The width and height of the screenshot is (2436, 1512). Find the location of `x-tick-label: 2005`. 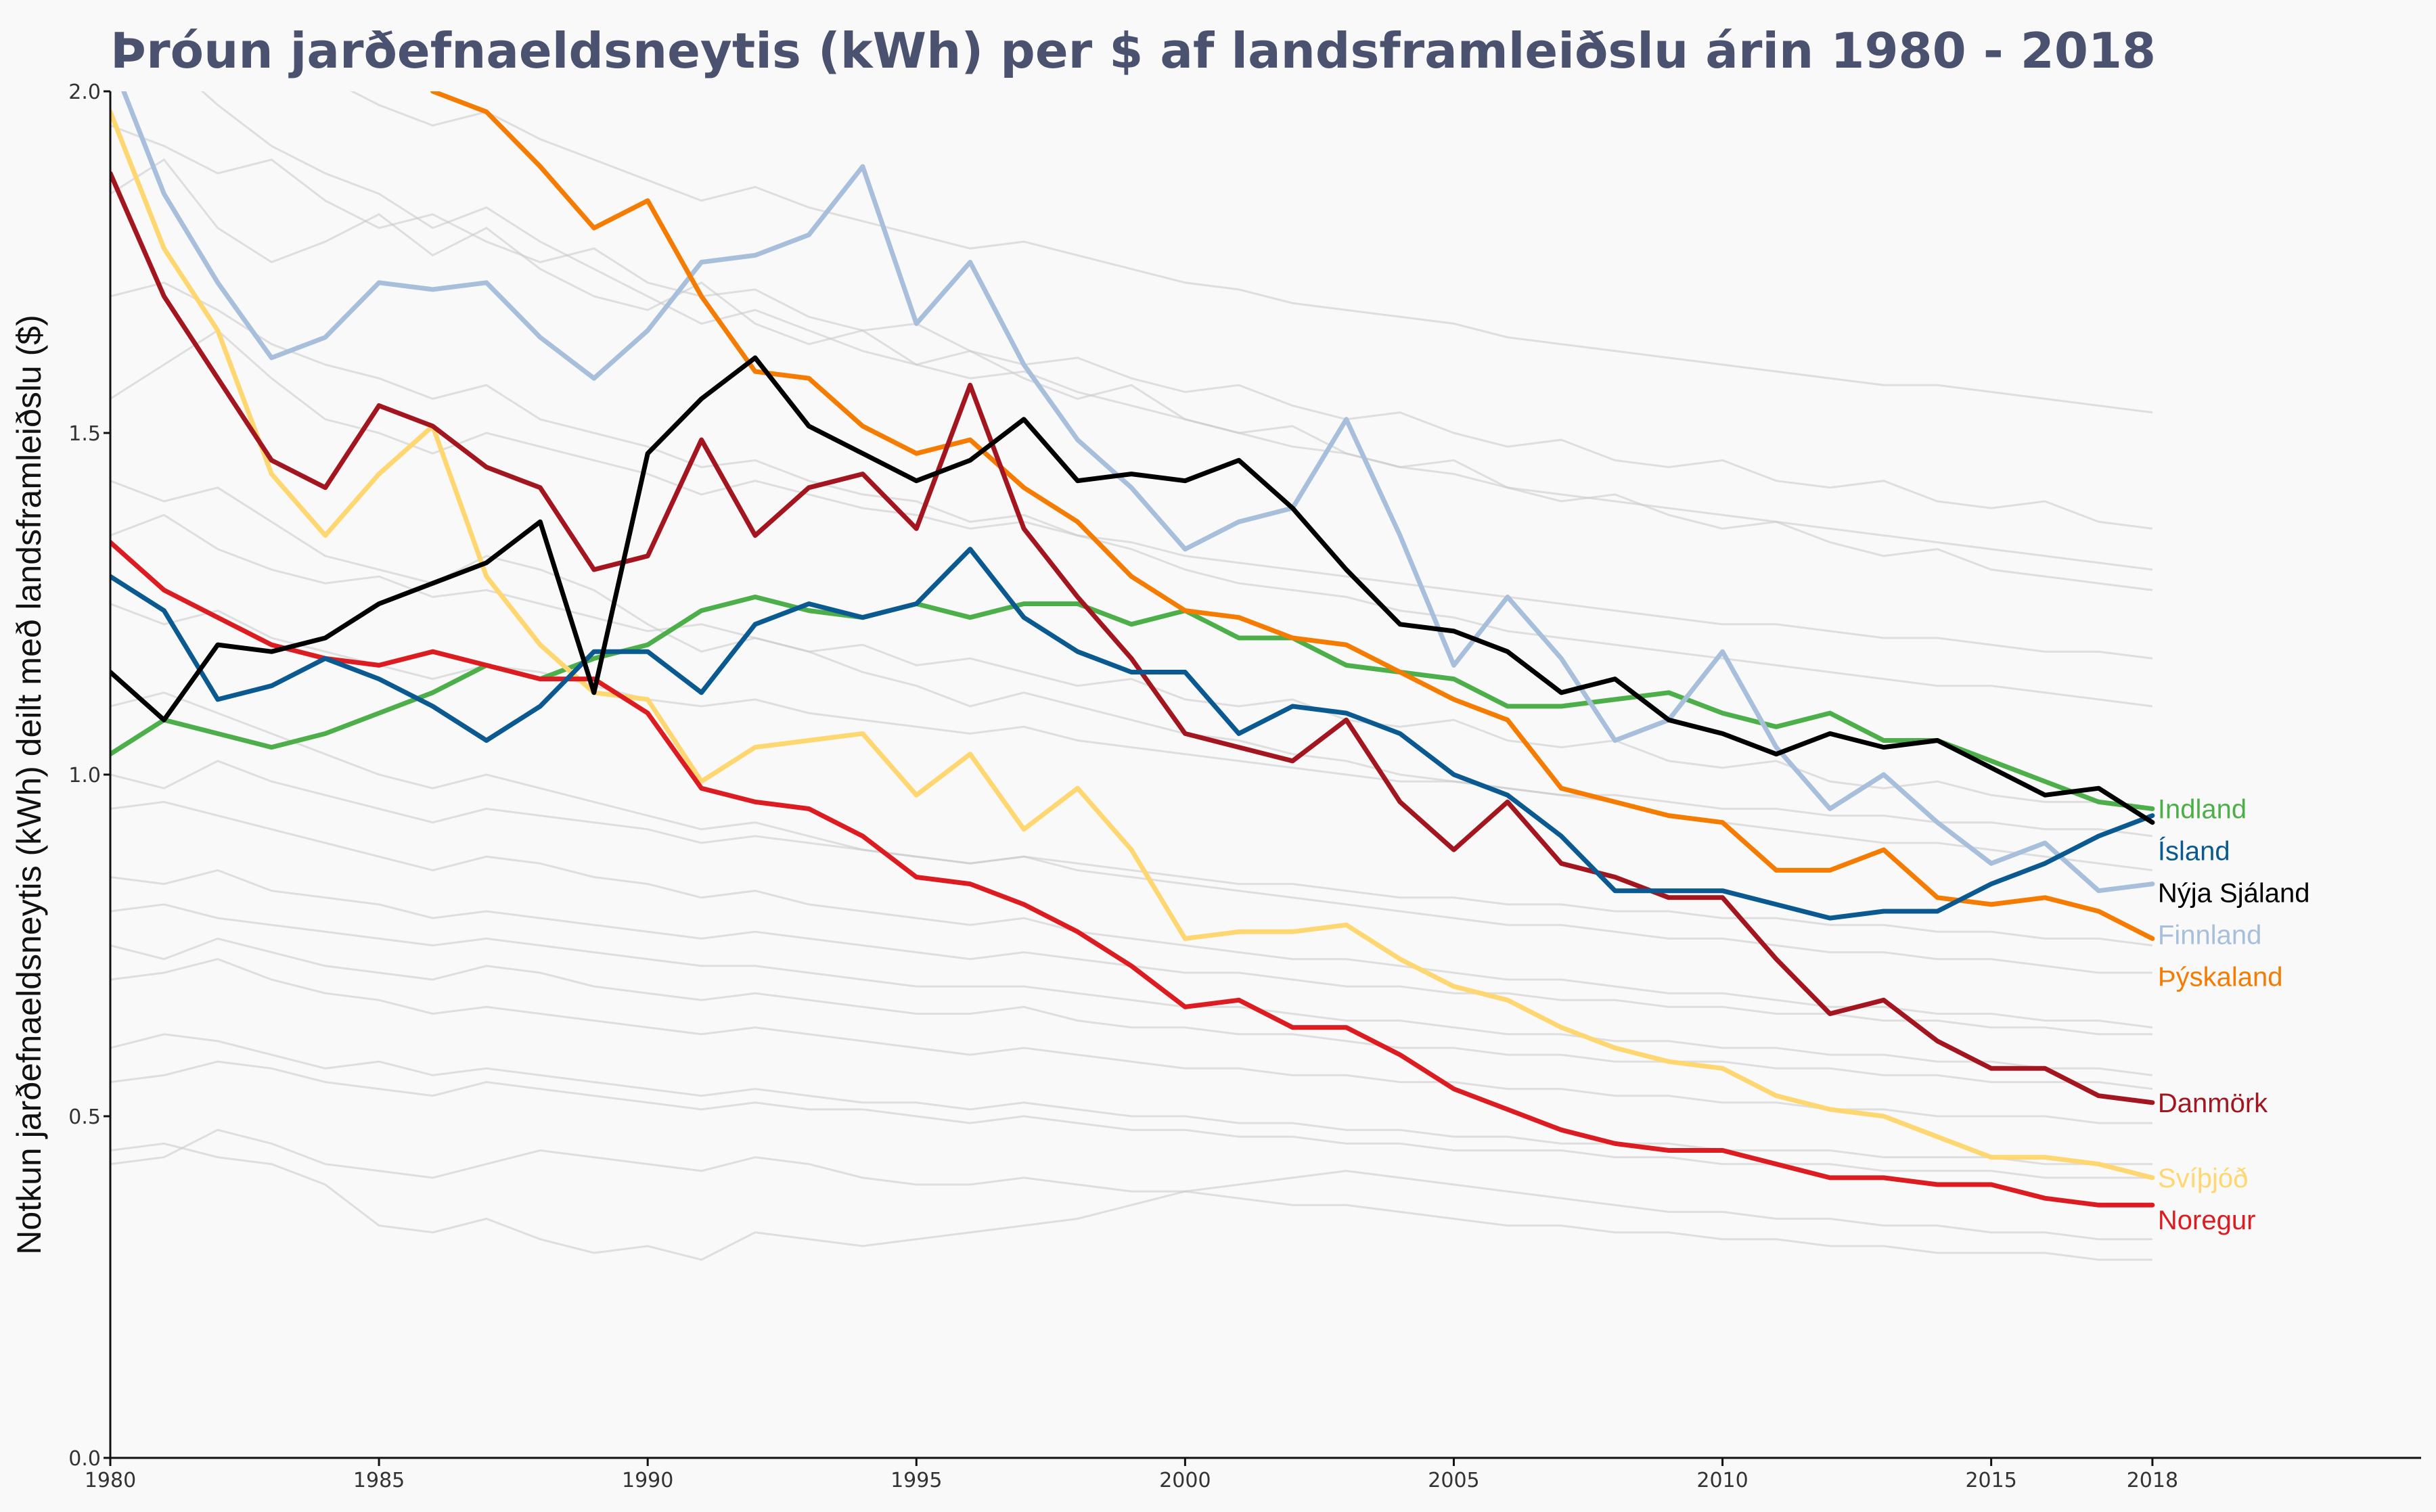

x-tick-label: 2005 is located at coordinates (1453, 1480).